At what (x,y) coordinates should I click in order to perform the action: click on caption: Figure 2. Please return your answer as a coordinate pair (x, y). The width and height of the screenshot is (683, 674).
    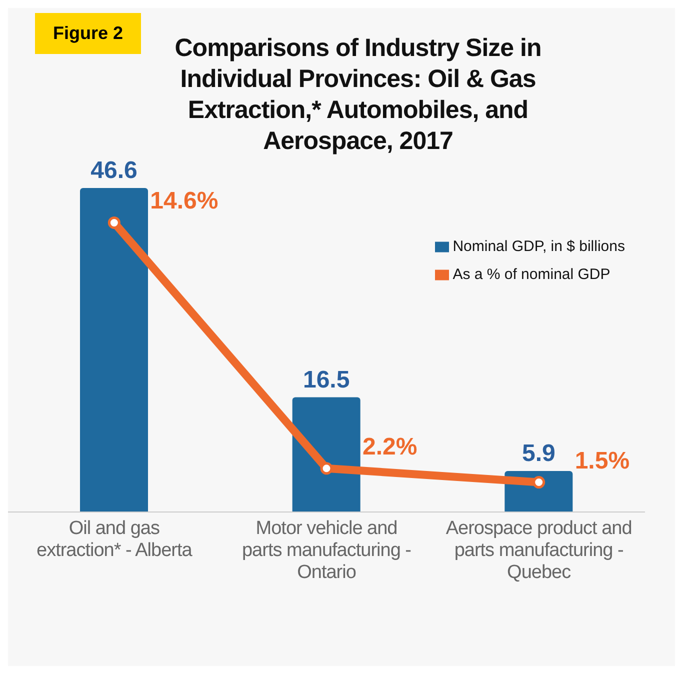
    Looking at the image, I should click on (88, 33).